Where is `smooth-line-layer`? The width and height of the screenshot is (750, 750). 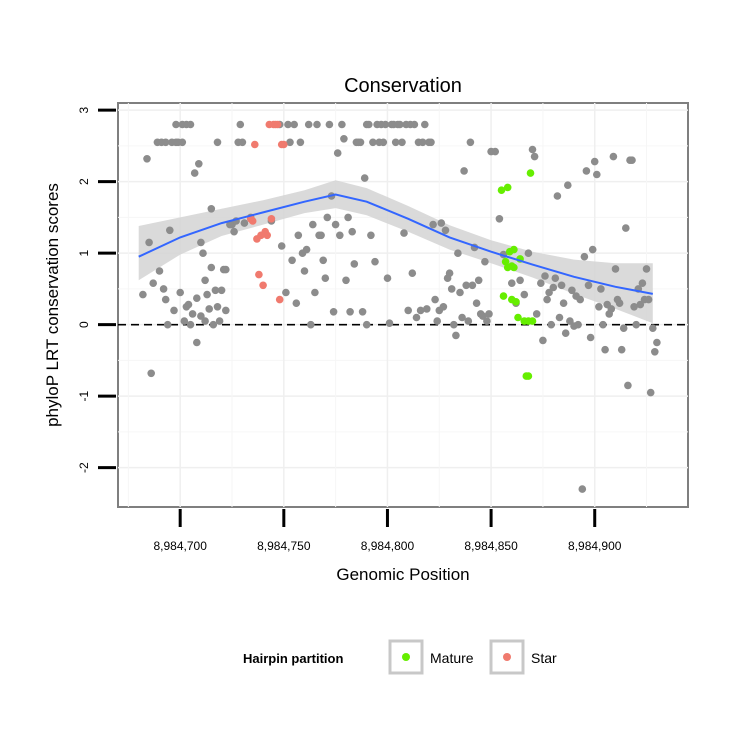 smooth-line-layer is located at coordinates (395, 244).